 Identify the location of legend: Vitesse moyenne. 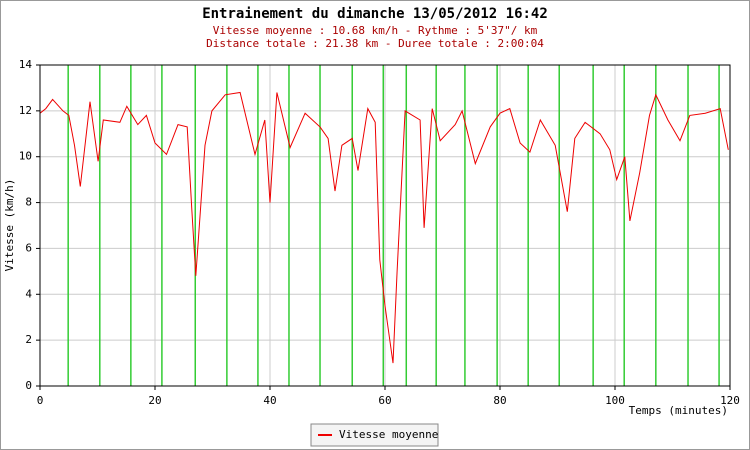
(374, 435).